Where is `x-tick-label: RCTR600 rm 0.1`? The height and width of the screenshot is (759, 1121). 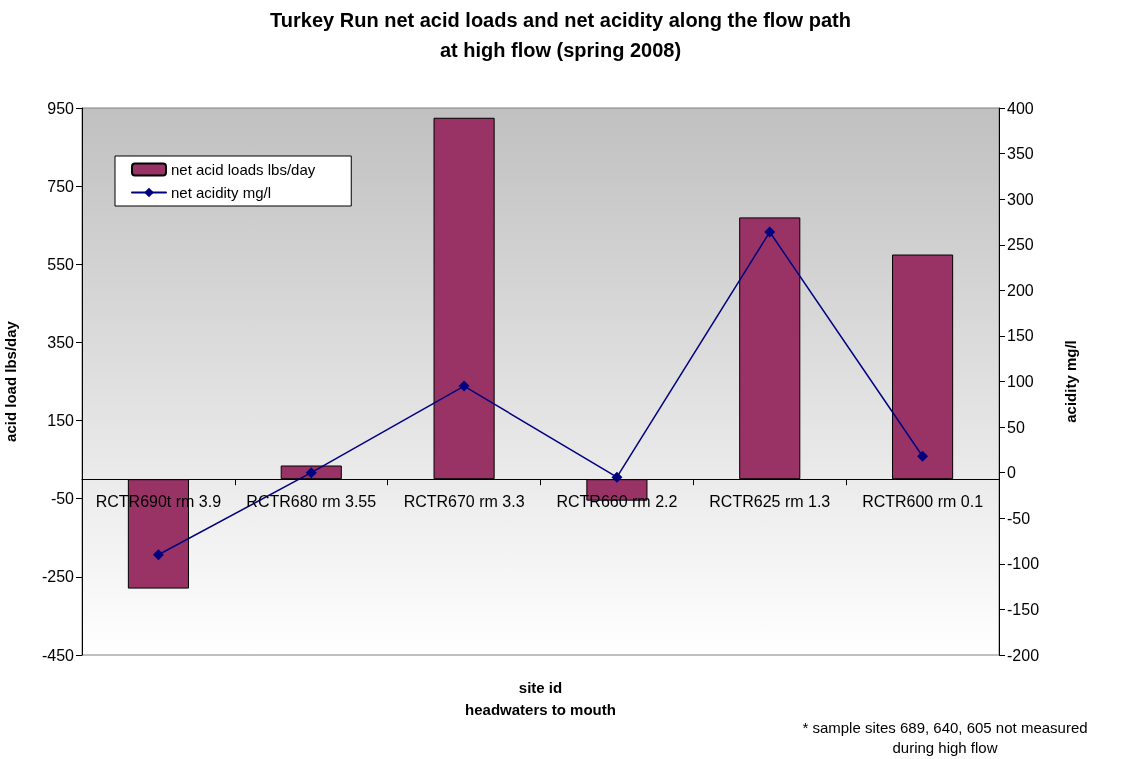 x-tick-label: RCTR600 rm 0.1 is located at coordinates (923, 501).